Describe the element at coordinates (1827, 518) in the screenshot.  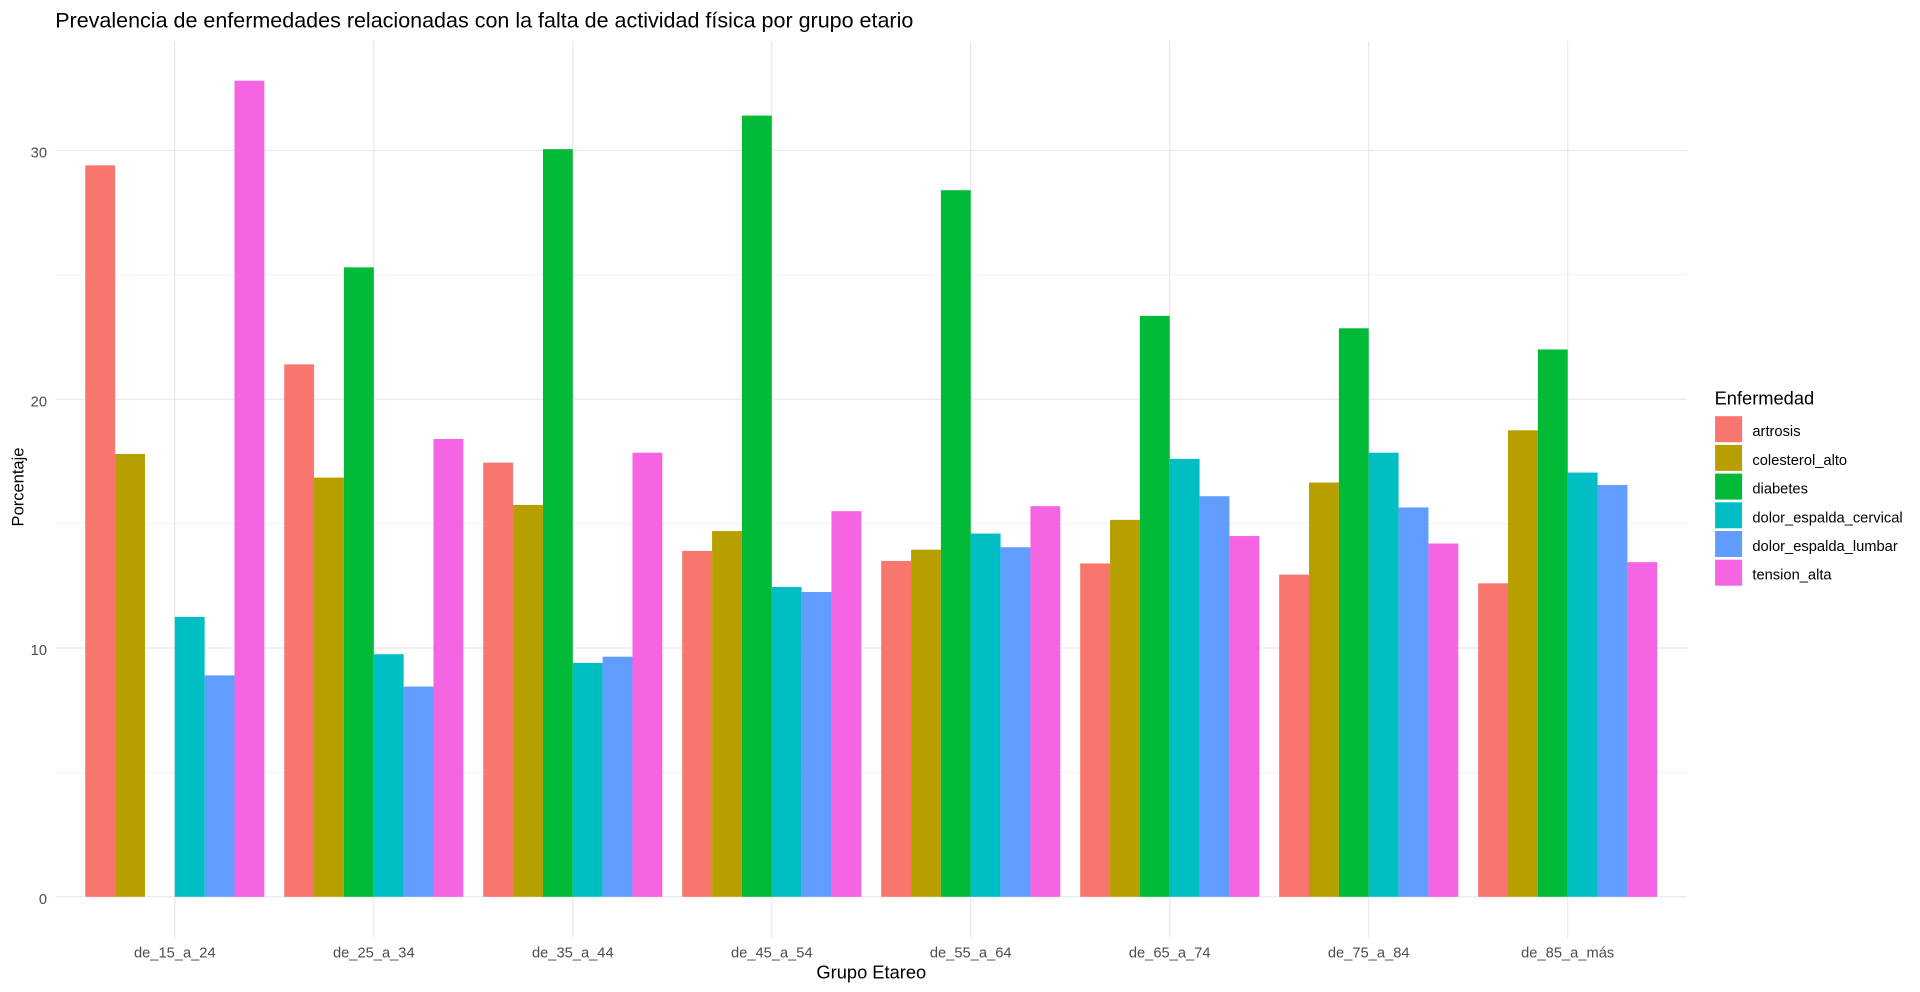
I see `svg-text: dolor_espalda_cervical` at that location.